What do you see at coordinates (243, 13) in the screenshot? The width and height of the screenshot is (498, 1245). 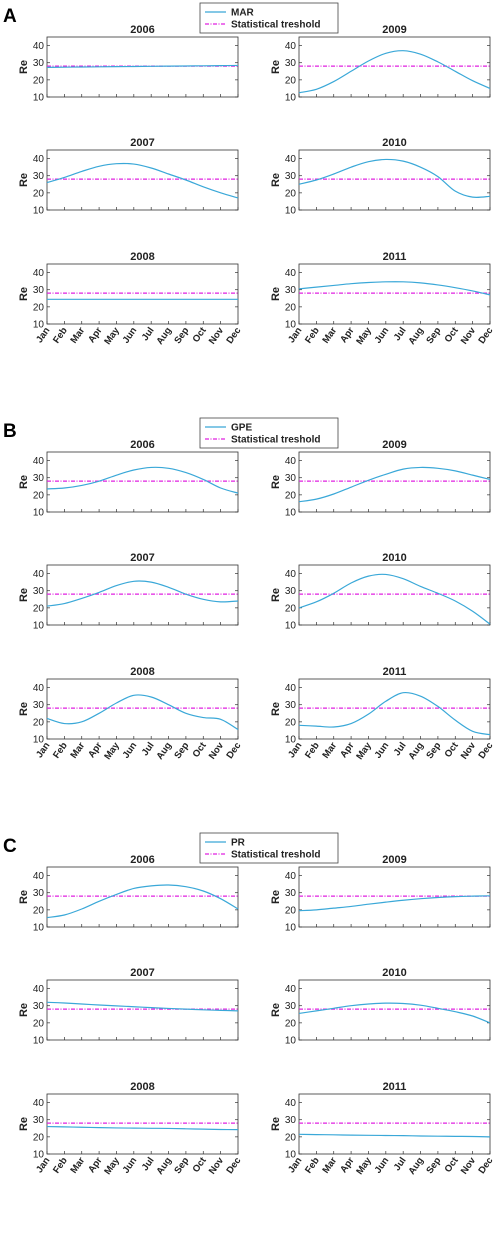 I see `legend-series-label: MAR` at bounding box center [243, 13].